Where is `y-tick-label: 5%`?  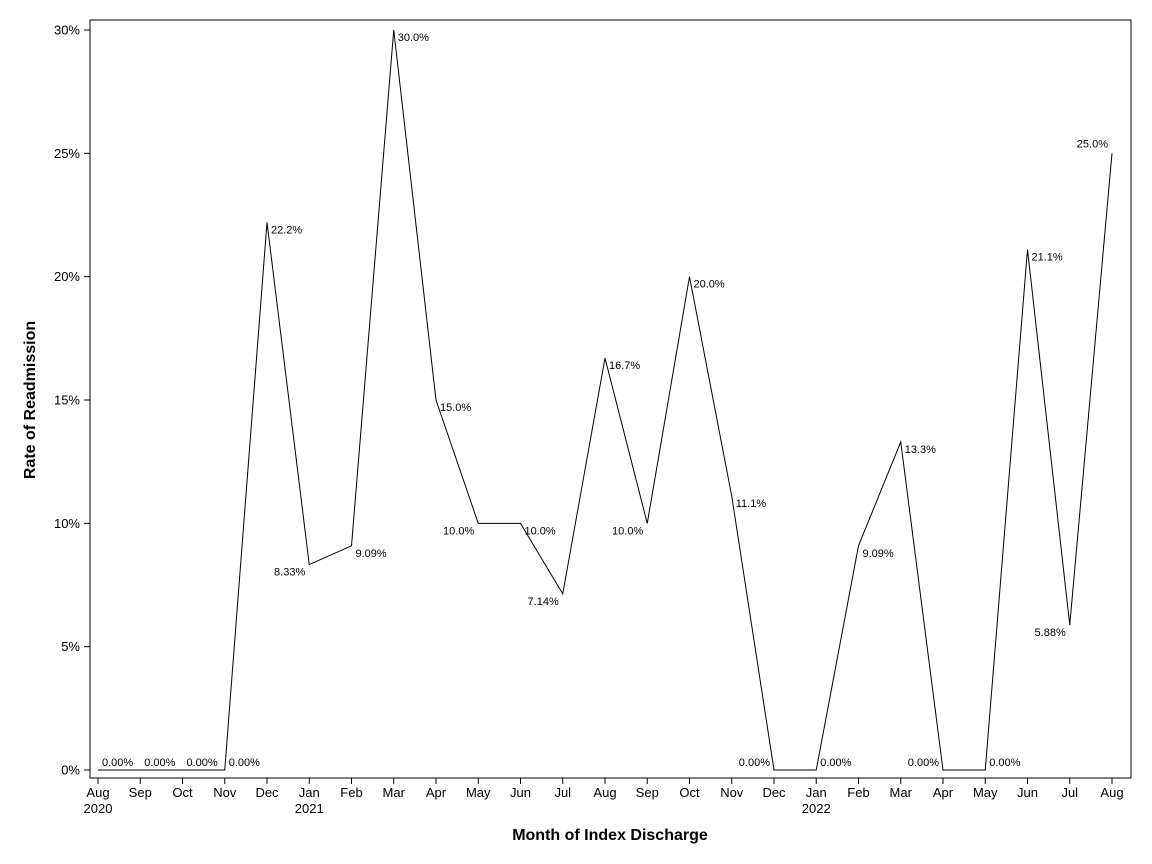 y-tick-label: 5% is located at coordinates (70, 646).